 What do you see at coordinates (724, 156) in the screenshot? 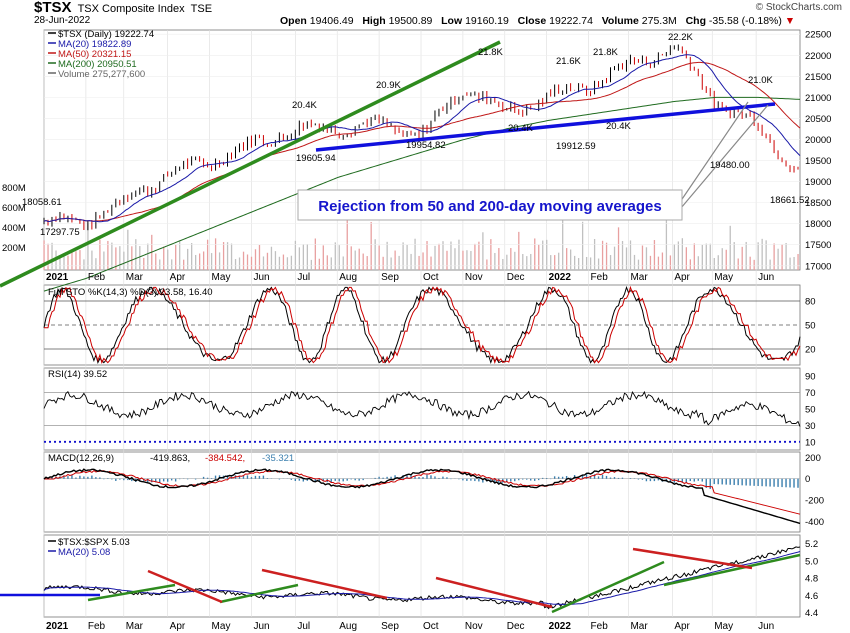
I see `callout-pointer` at bounding box center [724, 156].